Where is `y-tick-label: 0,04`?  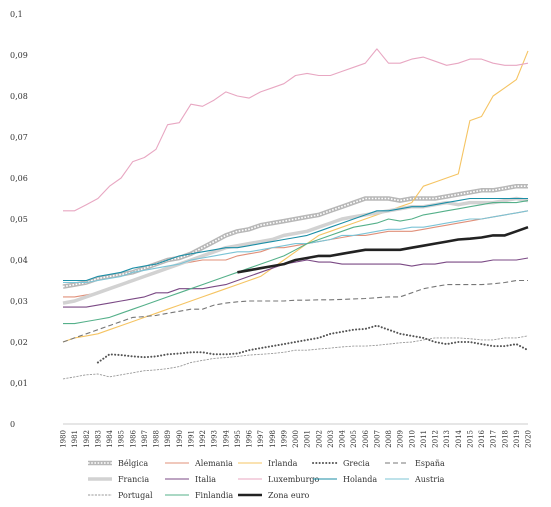 y-tick-label: 0,04 is located at coordinates (19, 260).